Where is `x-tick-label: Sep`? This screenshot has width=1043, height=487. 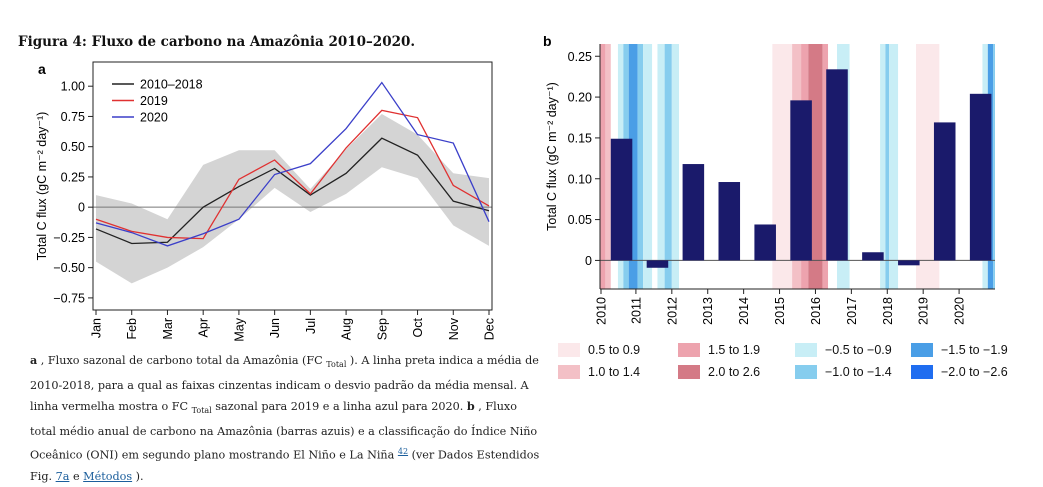 x-tick-label: Sep is located at coordinates (382, 329).